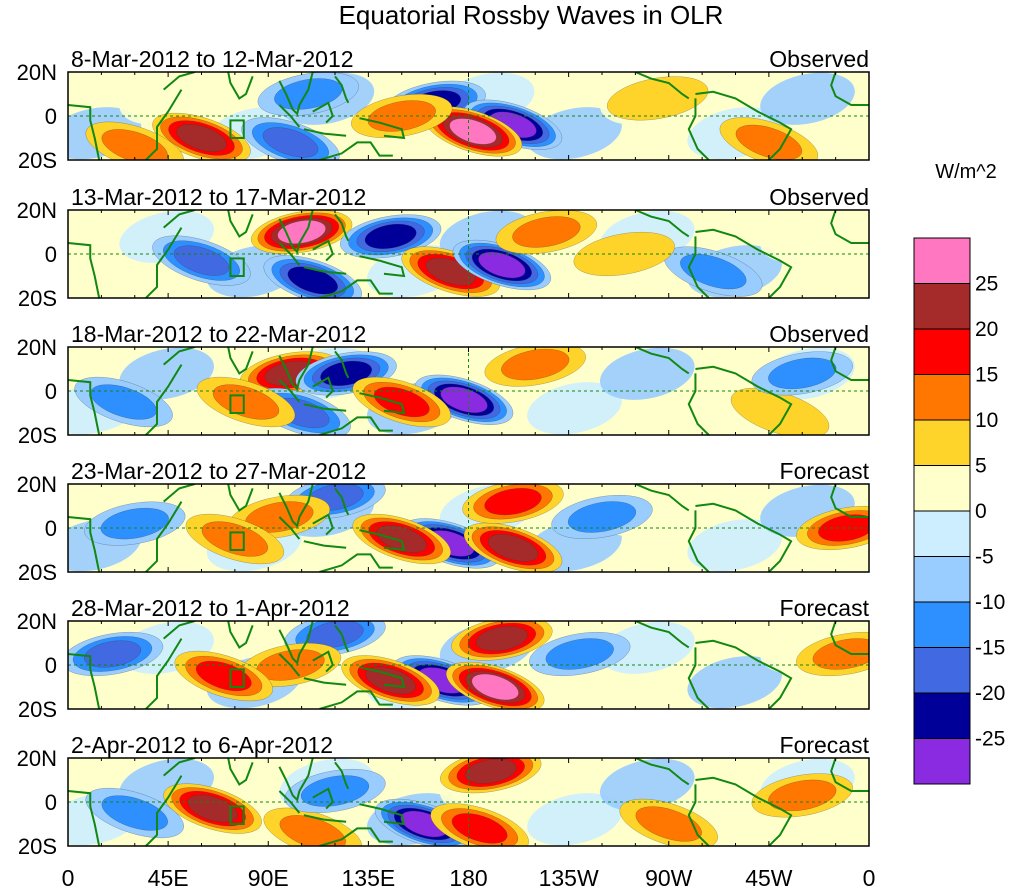 The image size is (1021, 890). I want to click on panel-type: Forecast, so click(825, 608).